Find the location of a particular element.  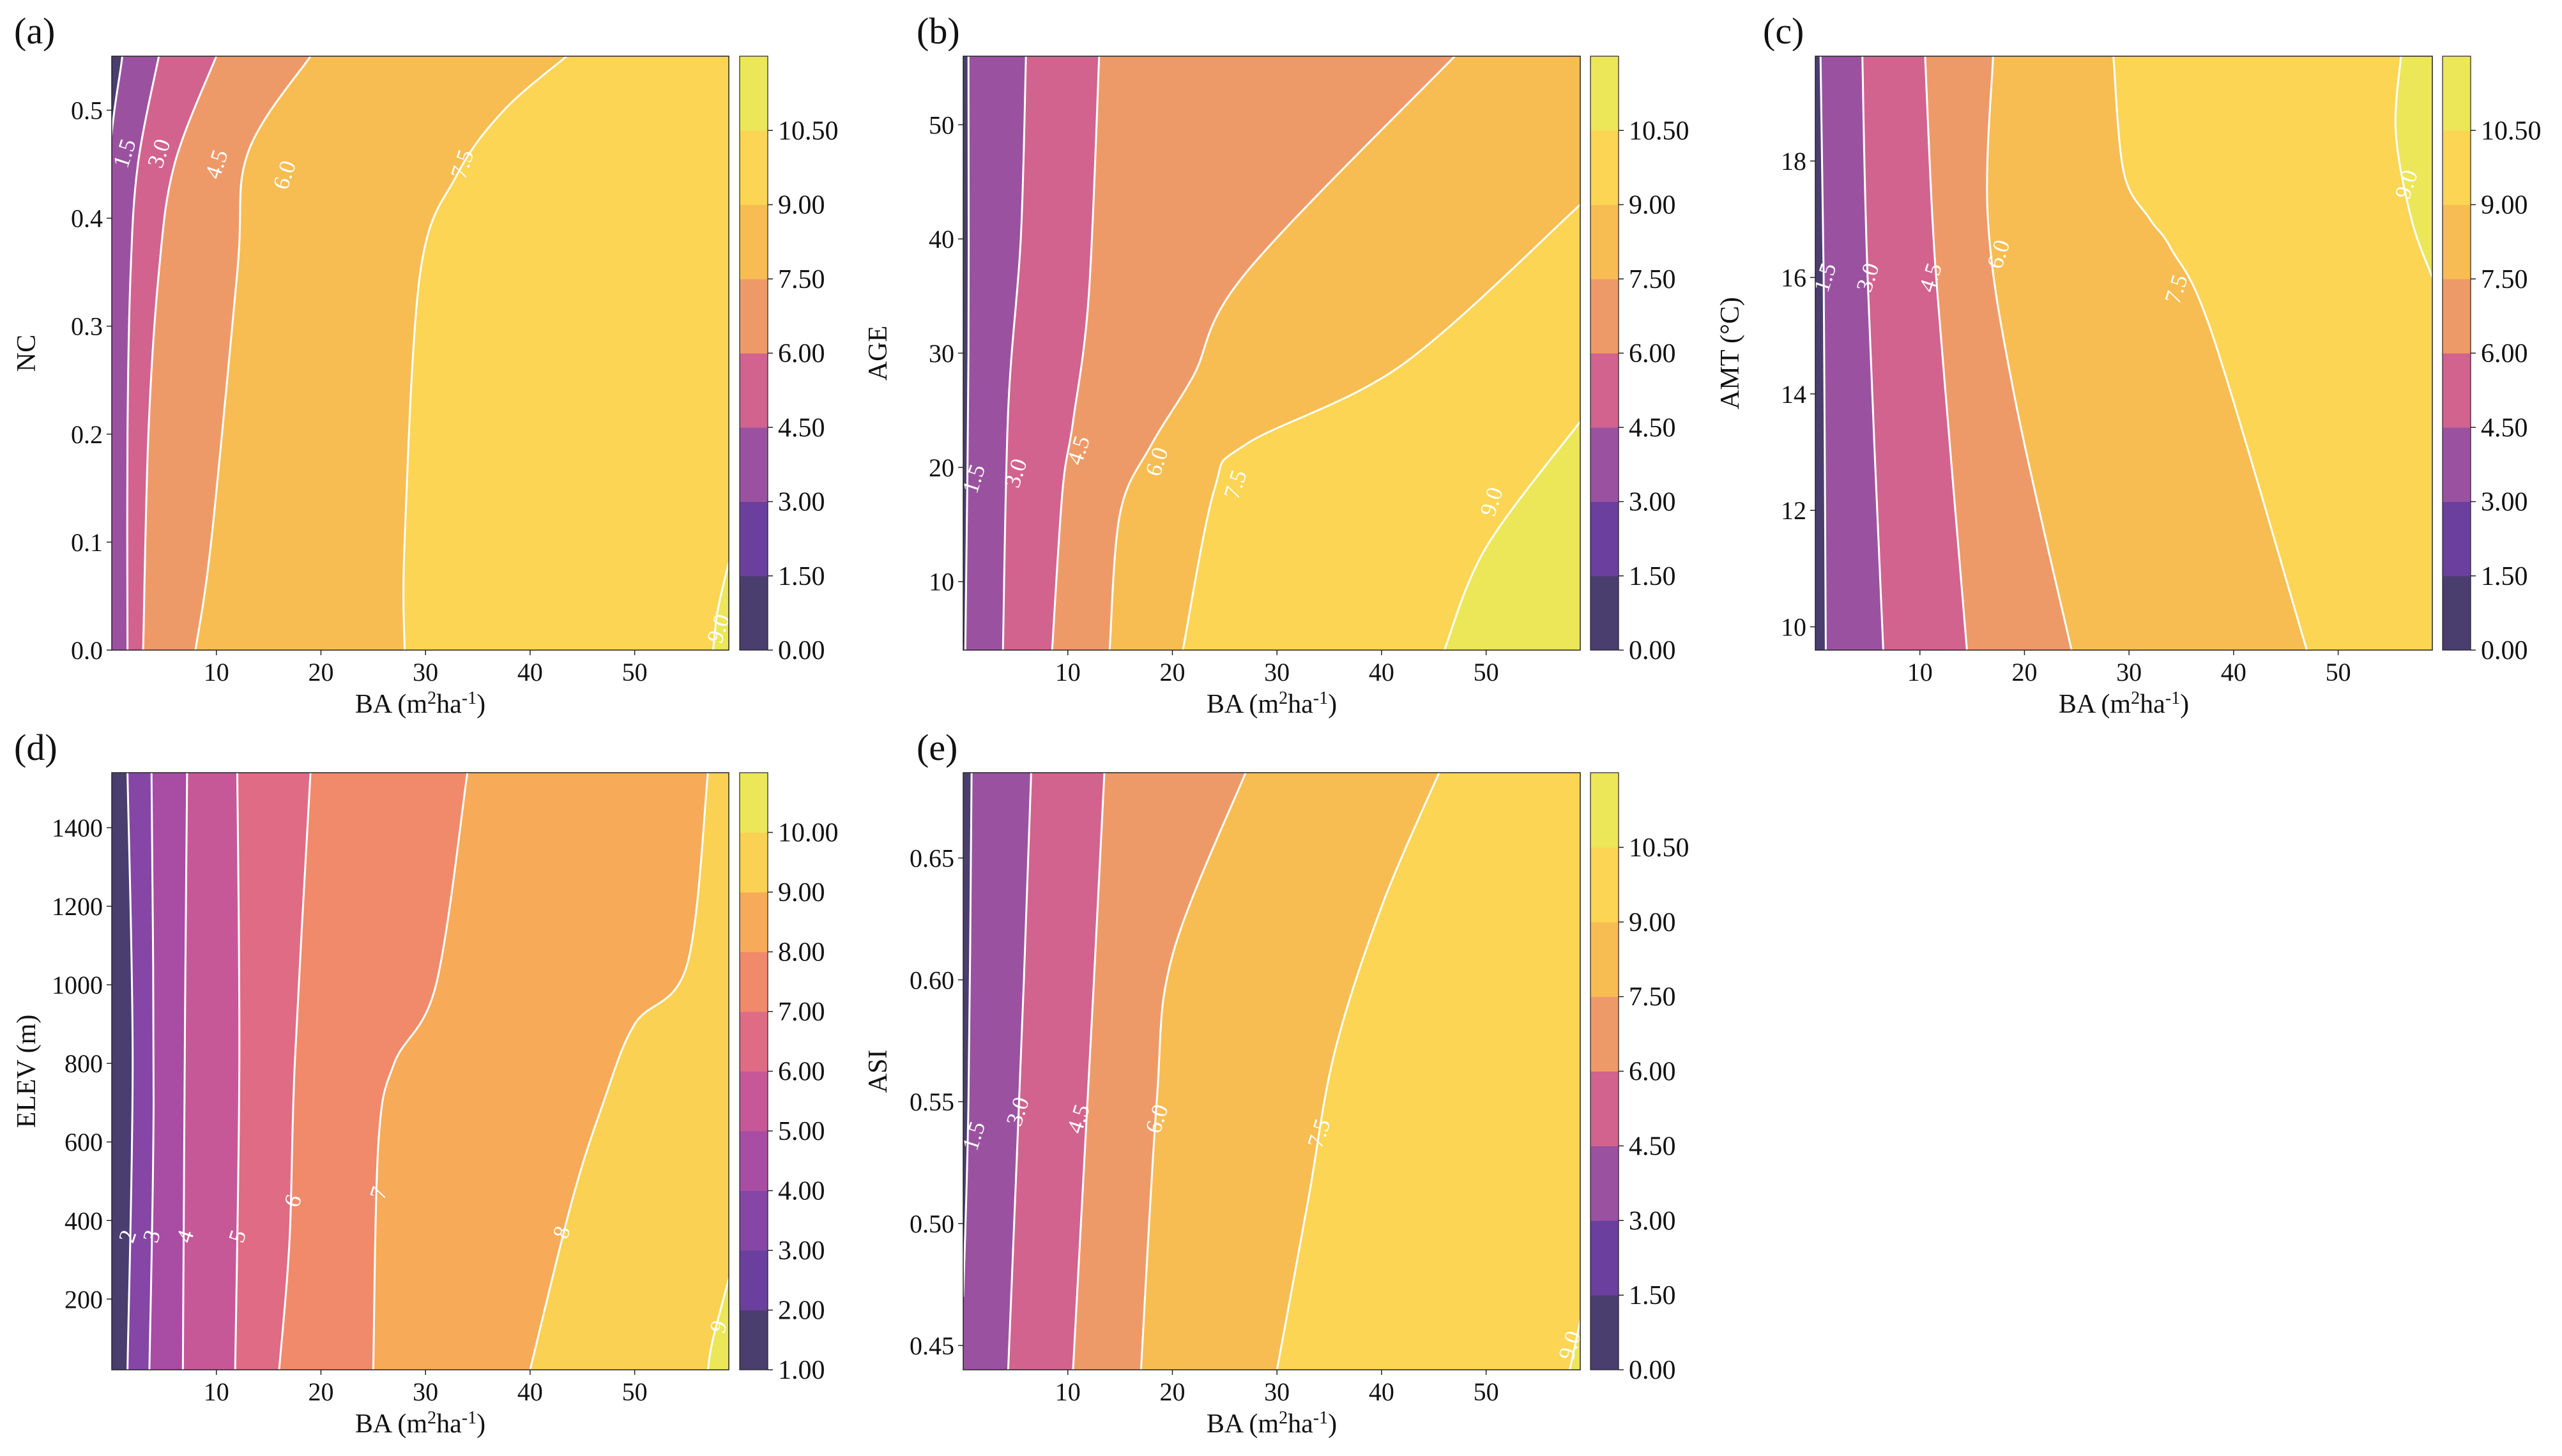

y-tick-label: 800 is located at coordinates (84, 1063).